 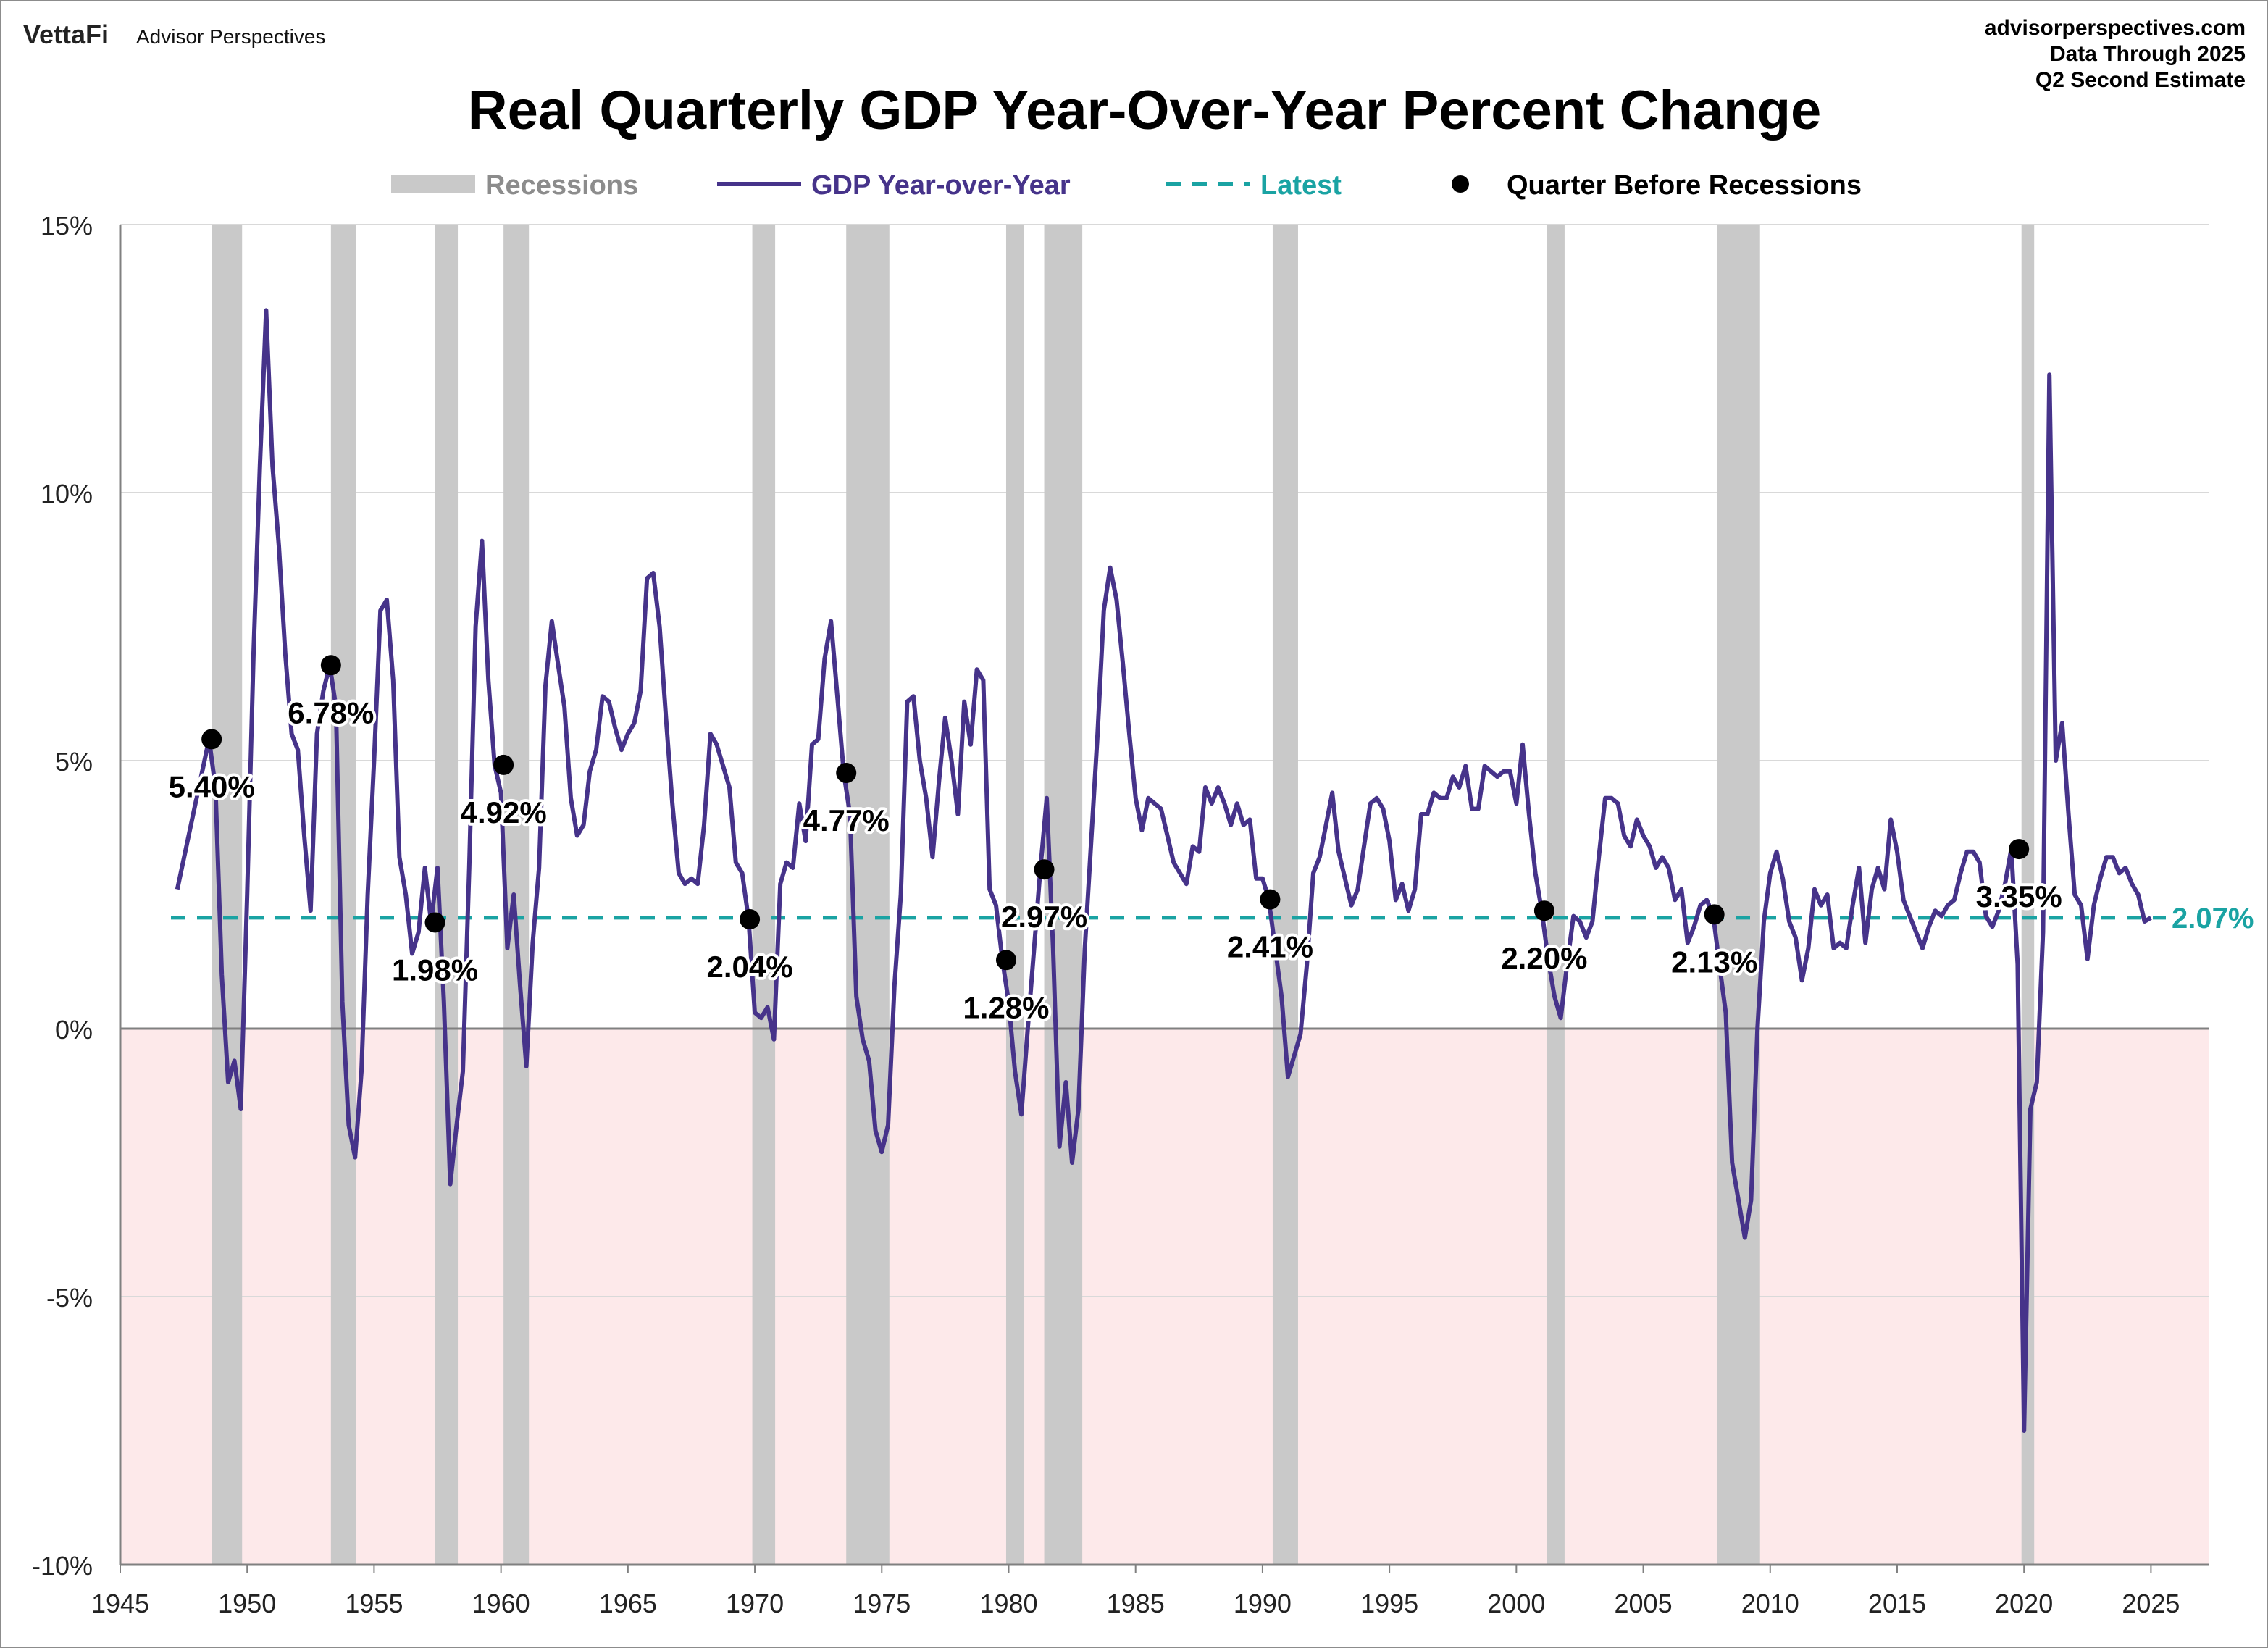 I want to click on x-tick-label: 1990, so click(x=1263, y=1603).